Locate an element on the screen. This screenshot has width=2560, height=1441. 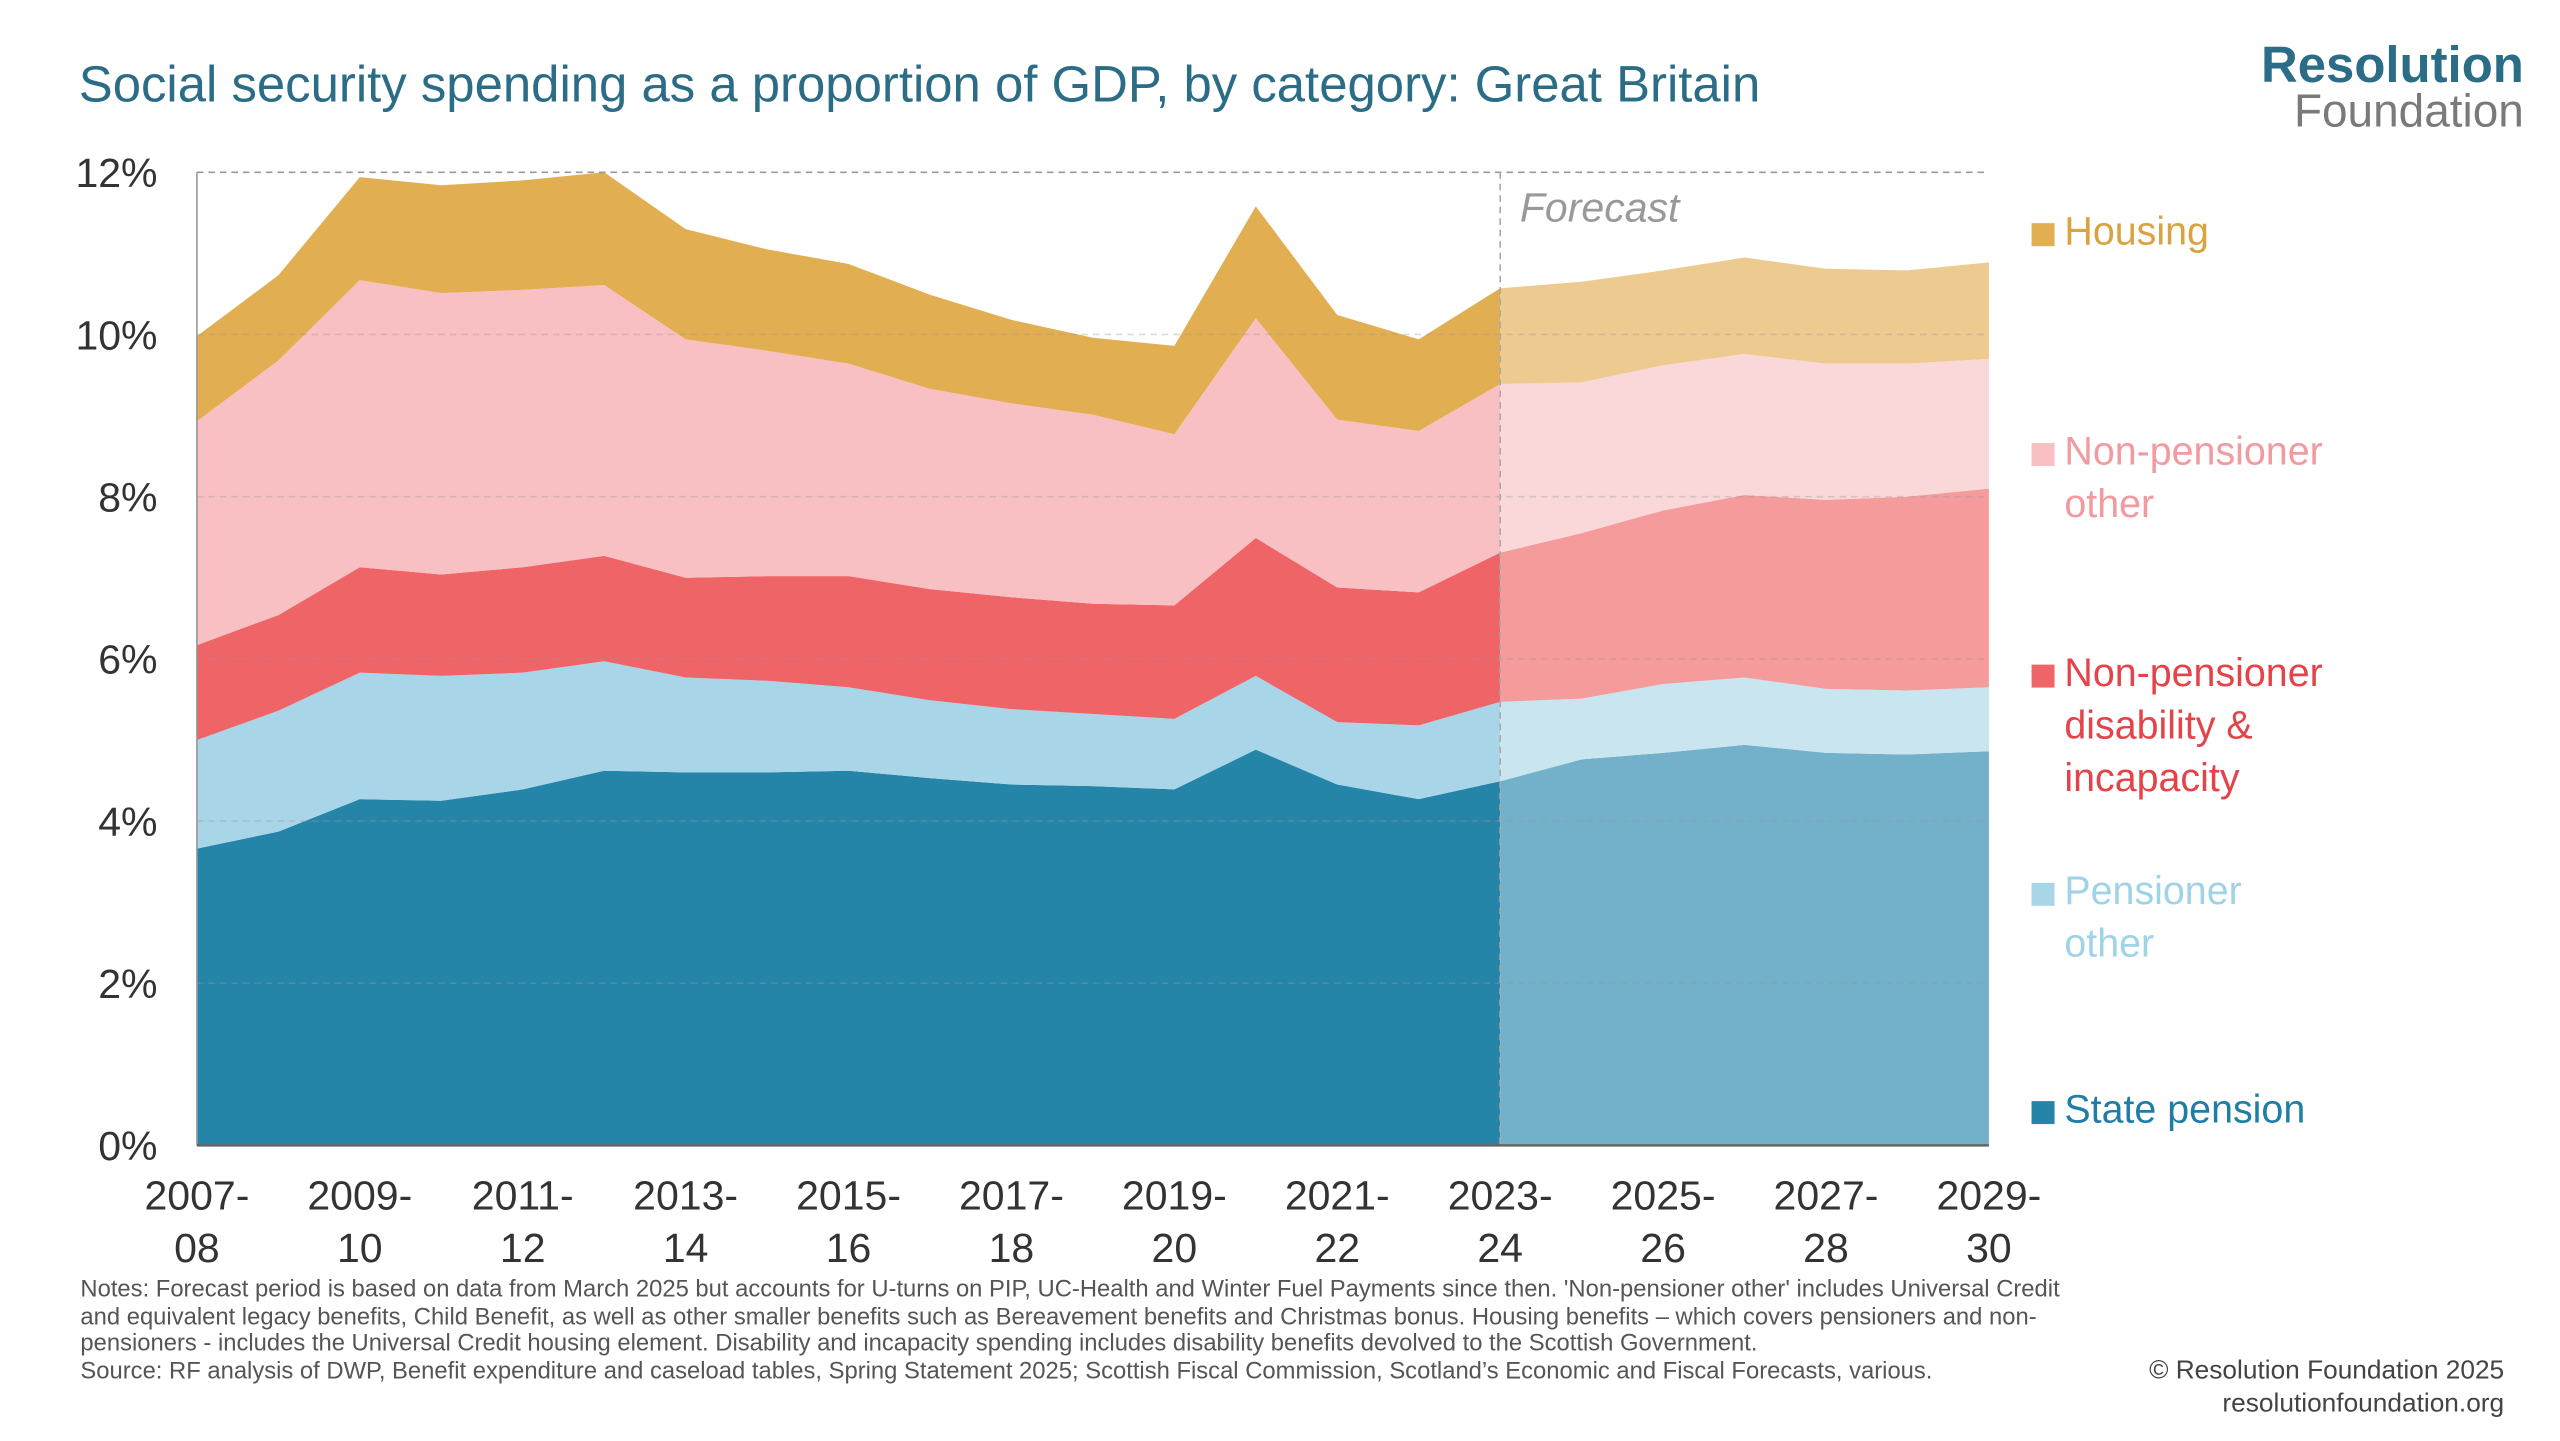
website-link: resolutionfoundation.org is located at coordinates (2363, 1403).